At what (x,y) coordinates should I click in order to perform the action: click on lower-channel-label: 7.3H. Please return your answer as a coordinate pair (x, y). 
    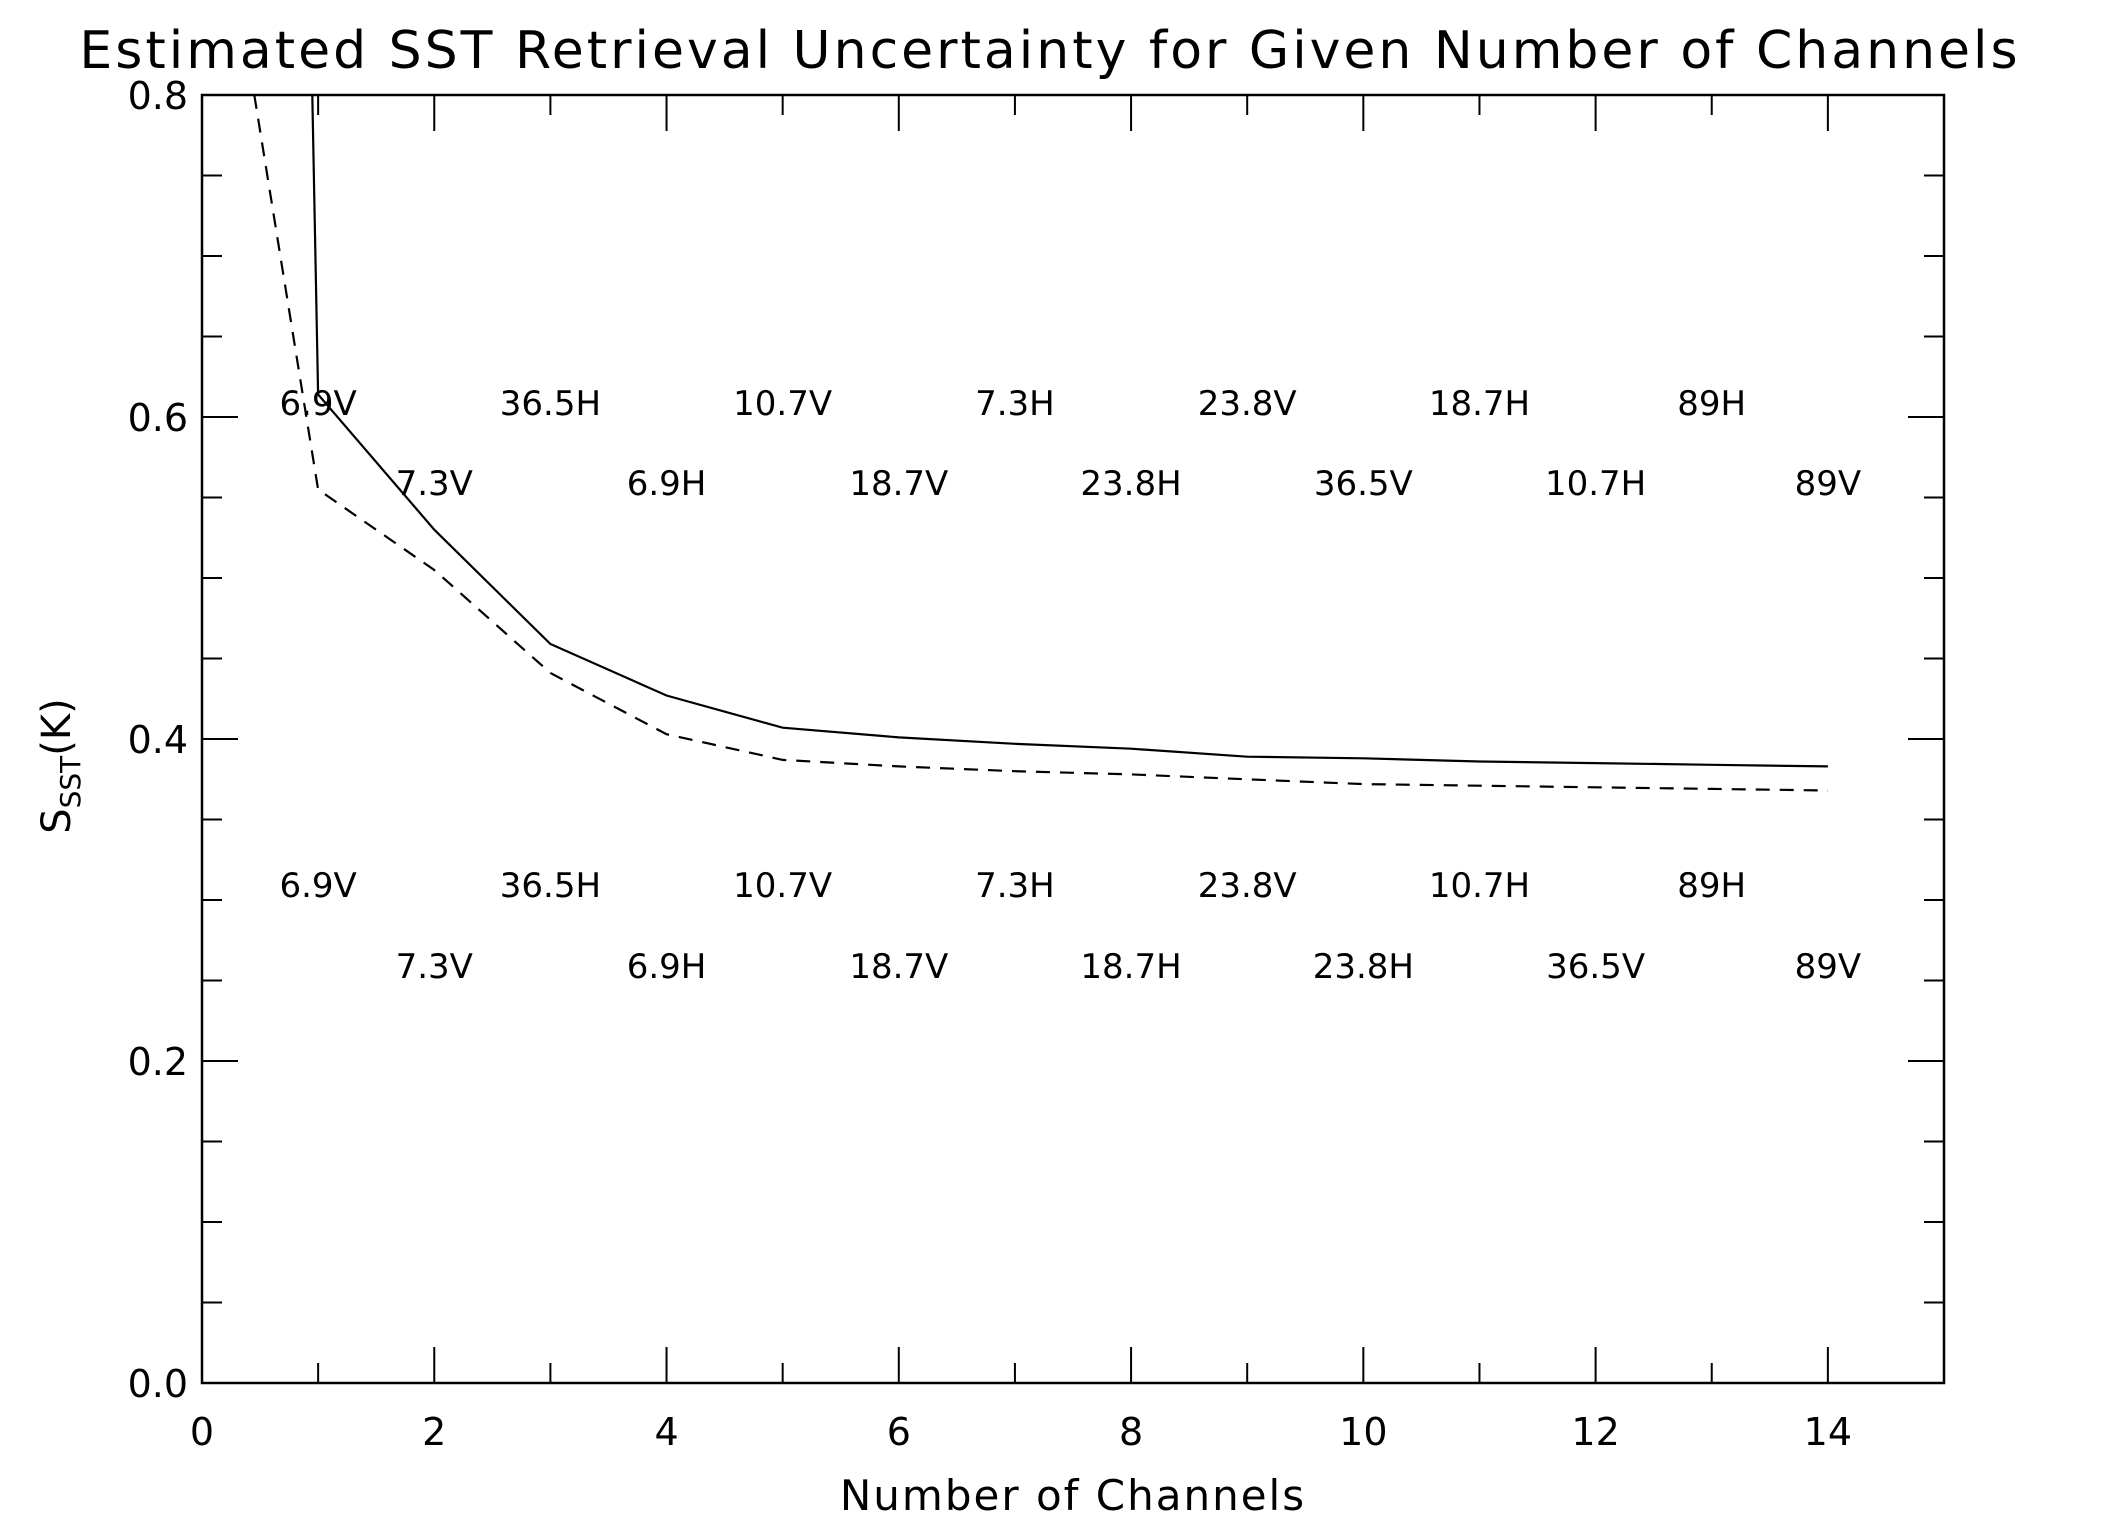
    Looking at the image, I should click on (1015, 886).